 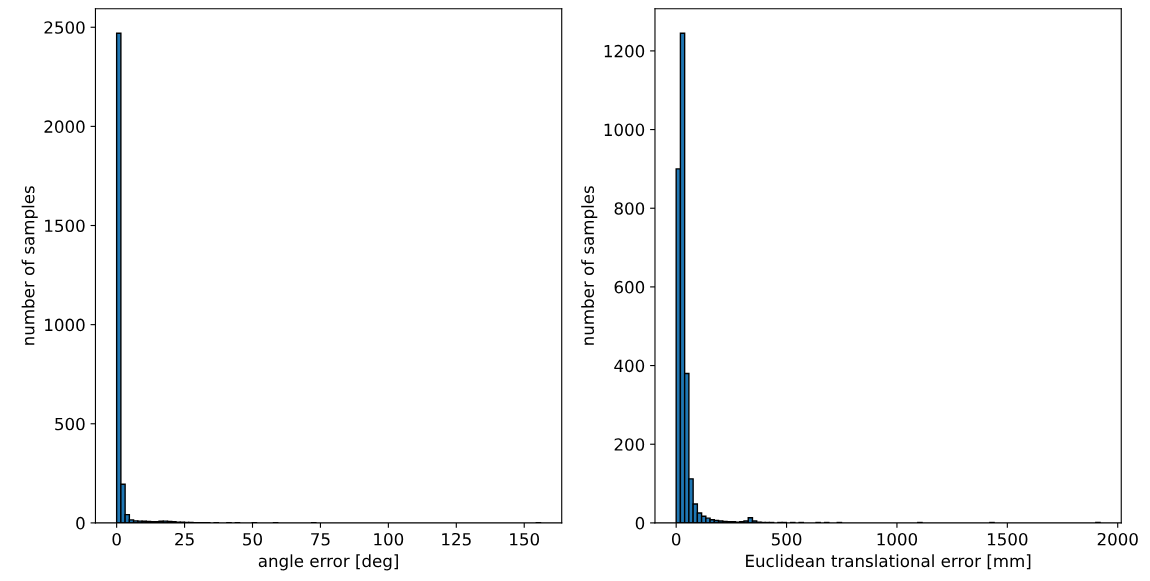 I want to click on x-tick-label: 2000, so click(x=1117, y=539).